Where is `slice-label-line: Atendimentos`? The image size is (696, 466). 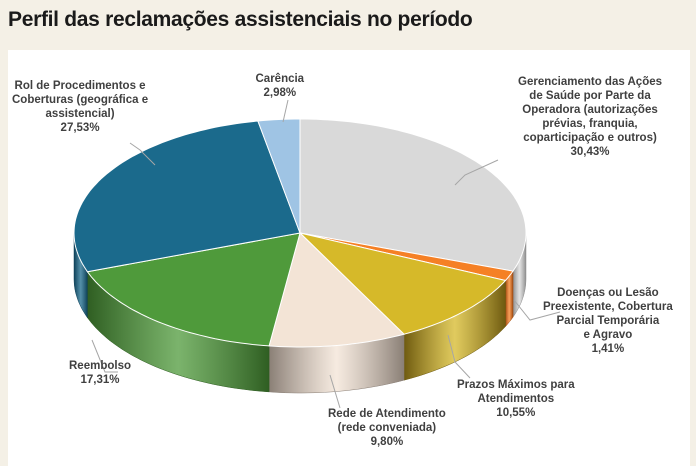 slice-label-line: Atendimentos is located at coordinates (516, 399).